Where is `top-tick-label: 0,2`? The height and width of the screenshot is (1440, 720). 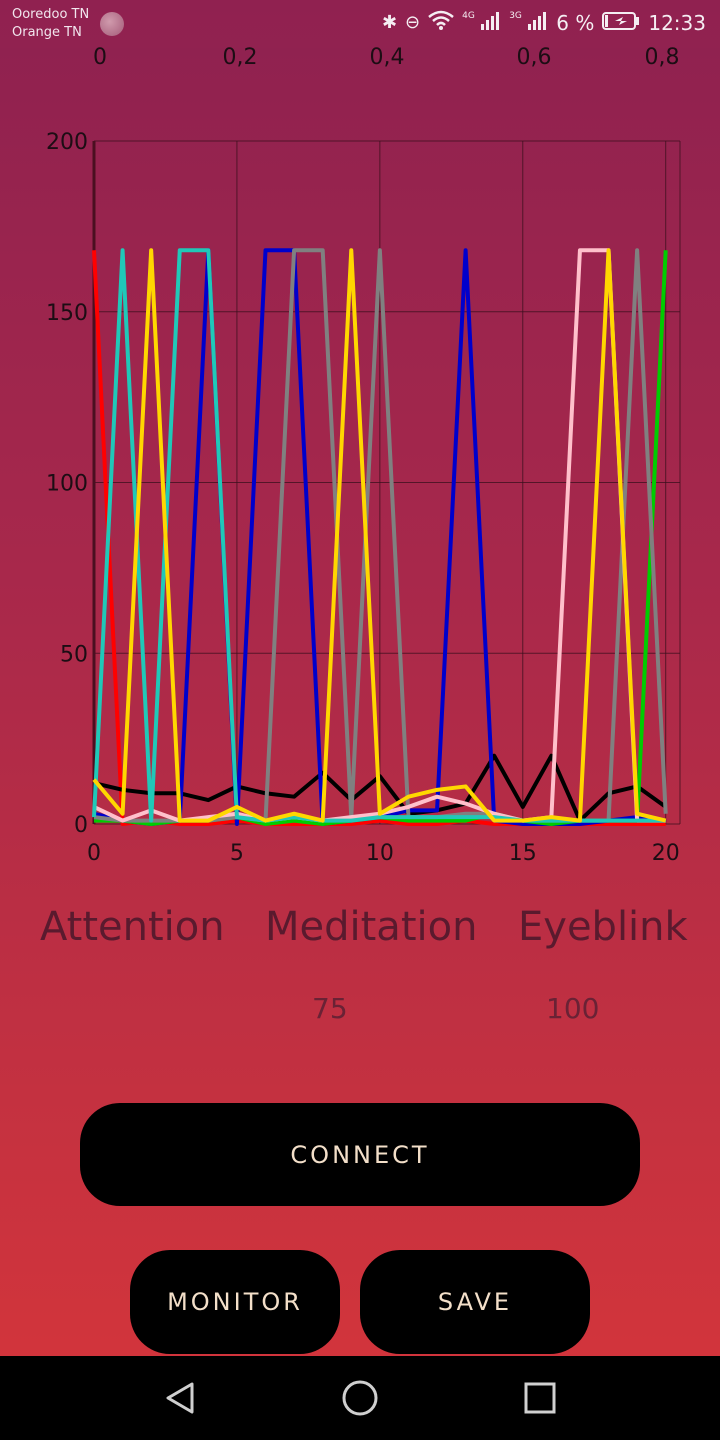 top-tick-label: 0,2 is located at coordinates (240, 57).